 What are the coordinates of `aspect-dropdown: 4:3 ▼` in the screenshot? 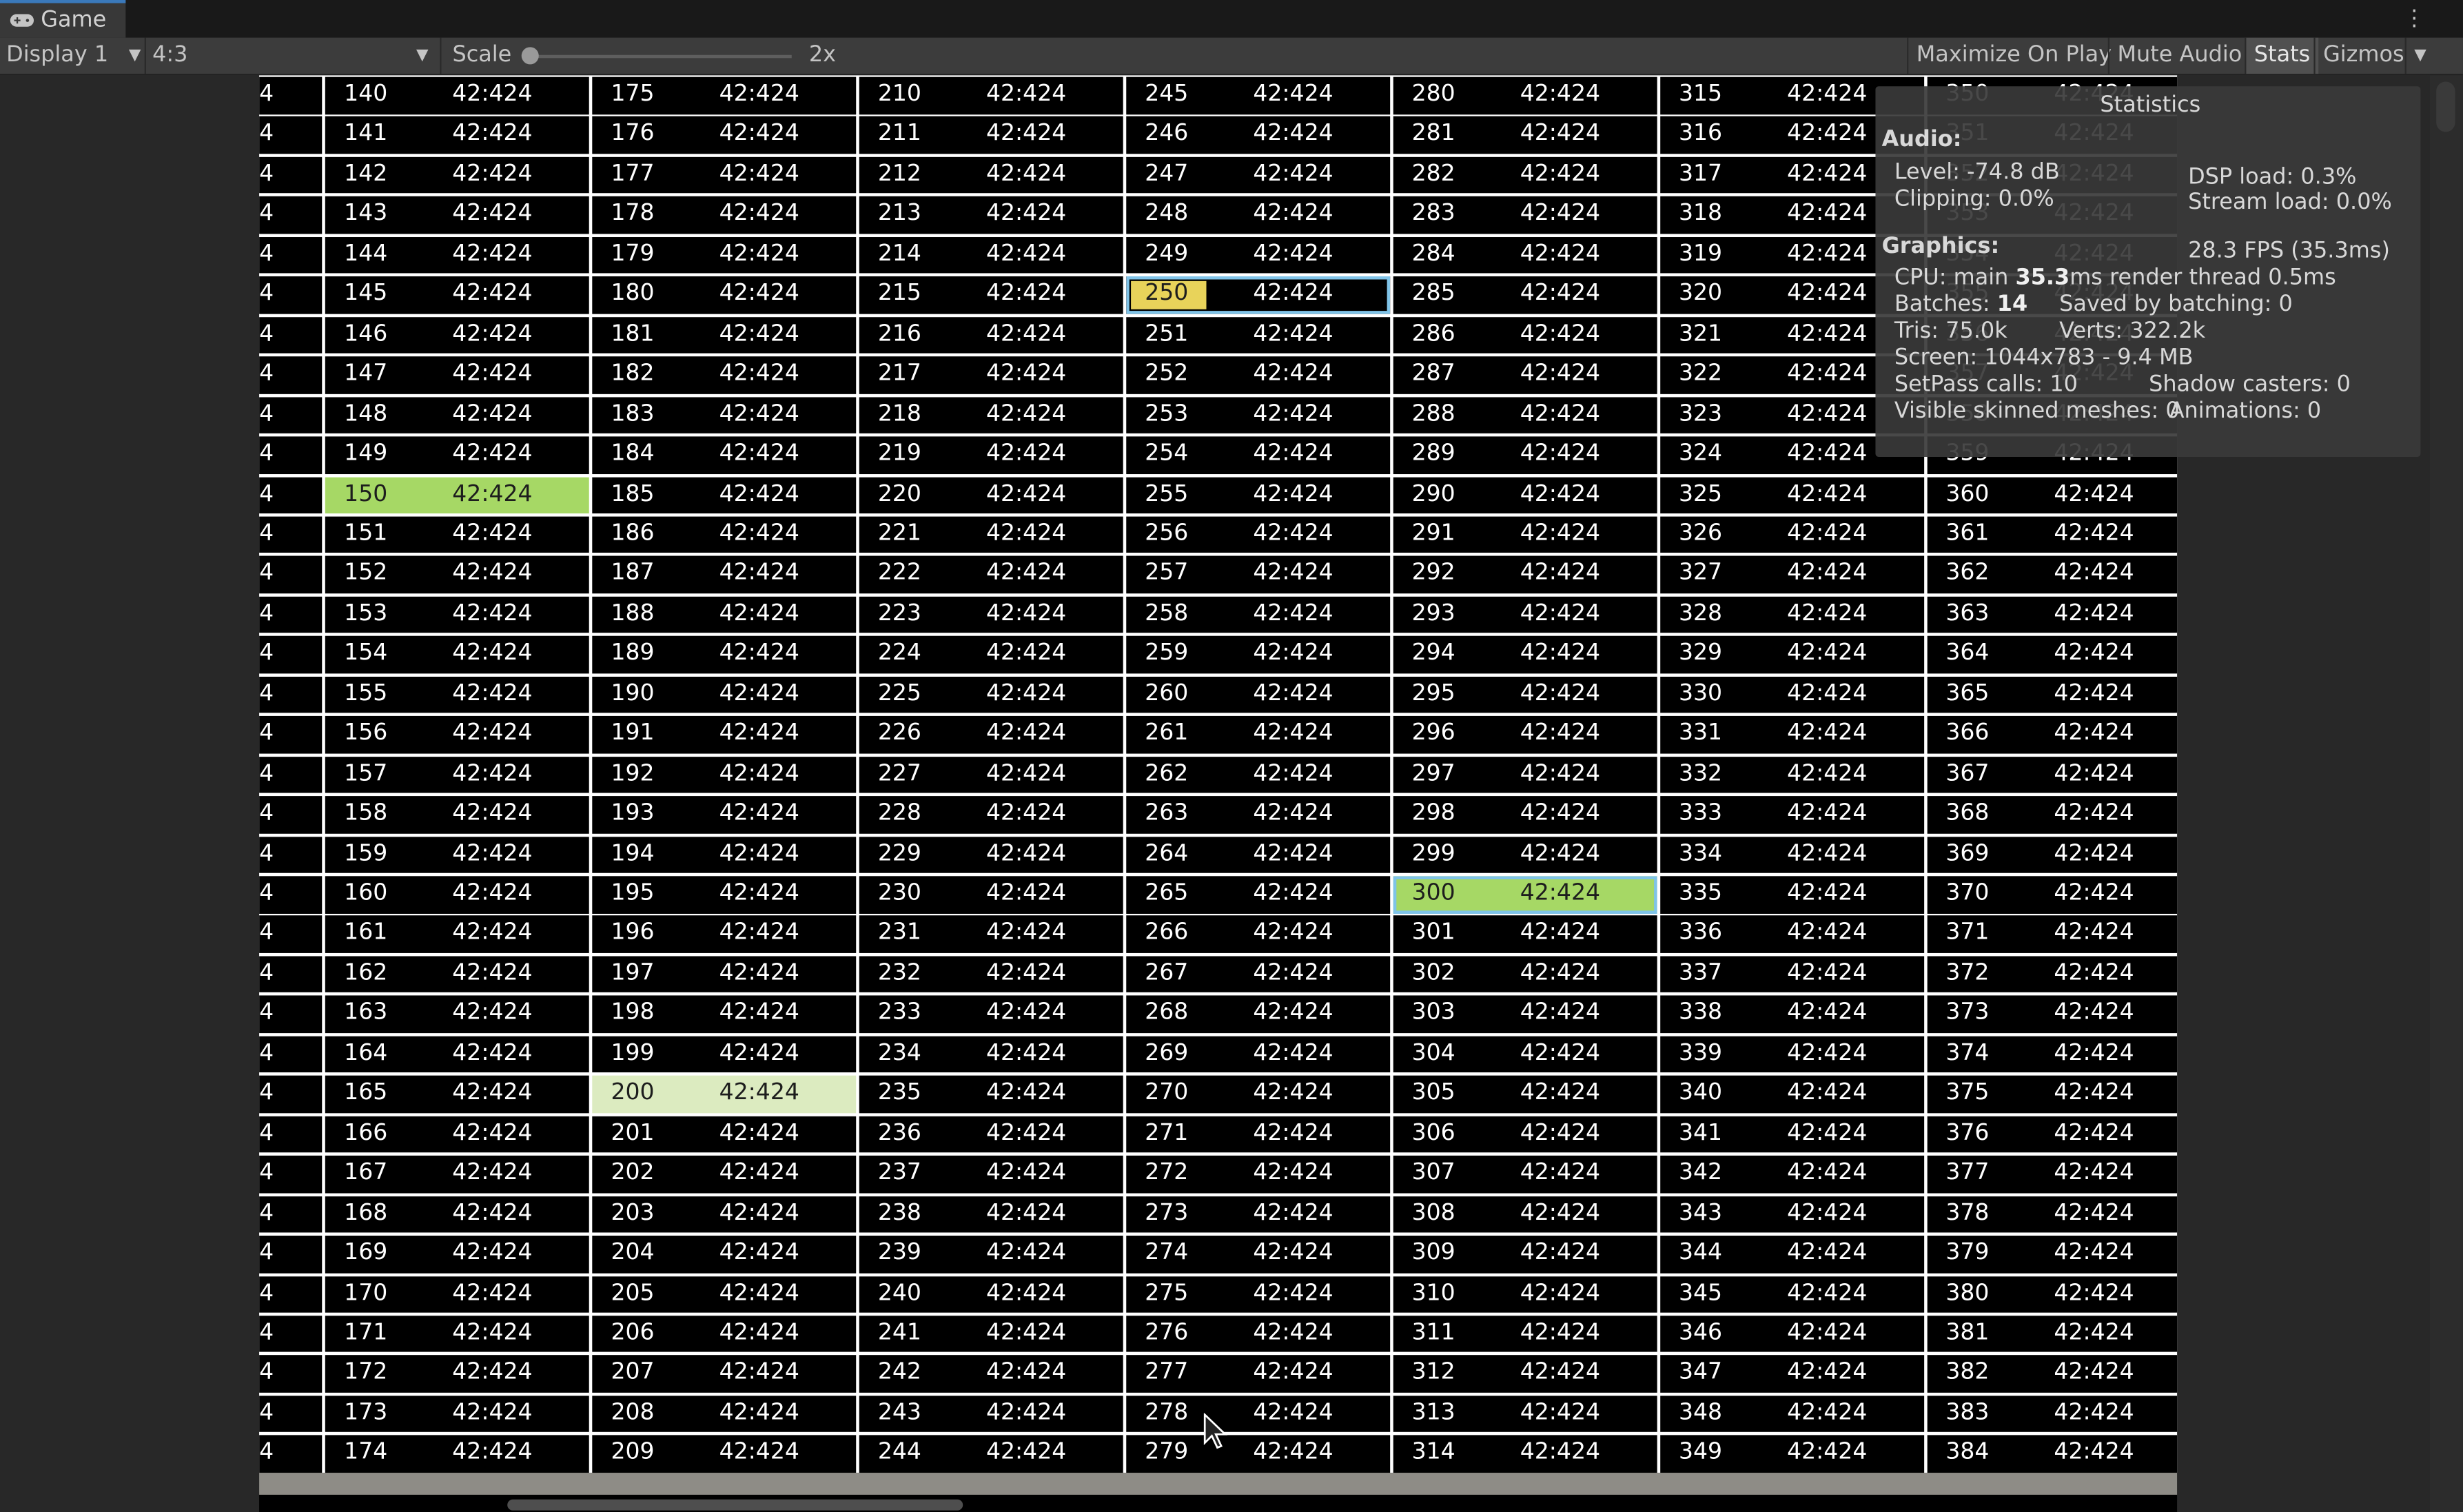 It's located at (292, 56).